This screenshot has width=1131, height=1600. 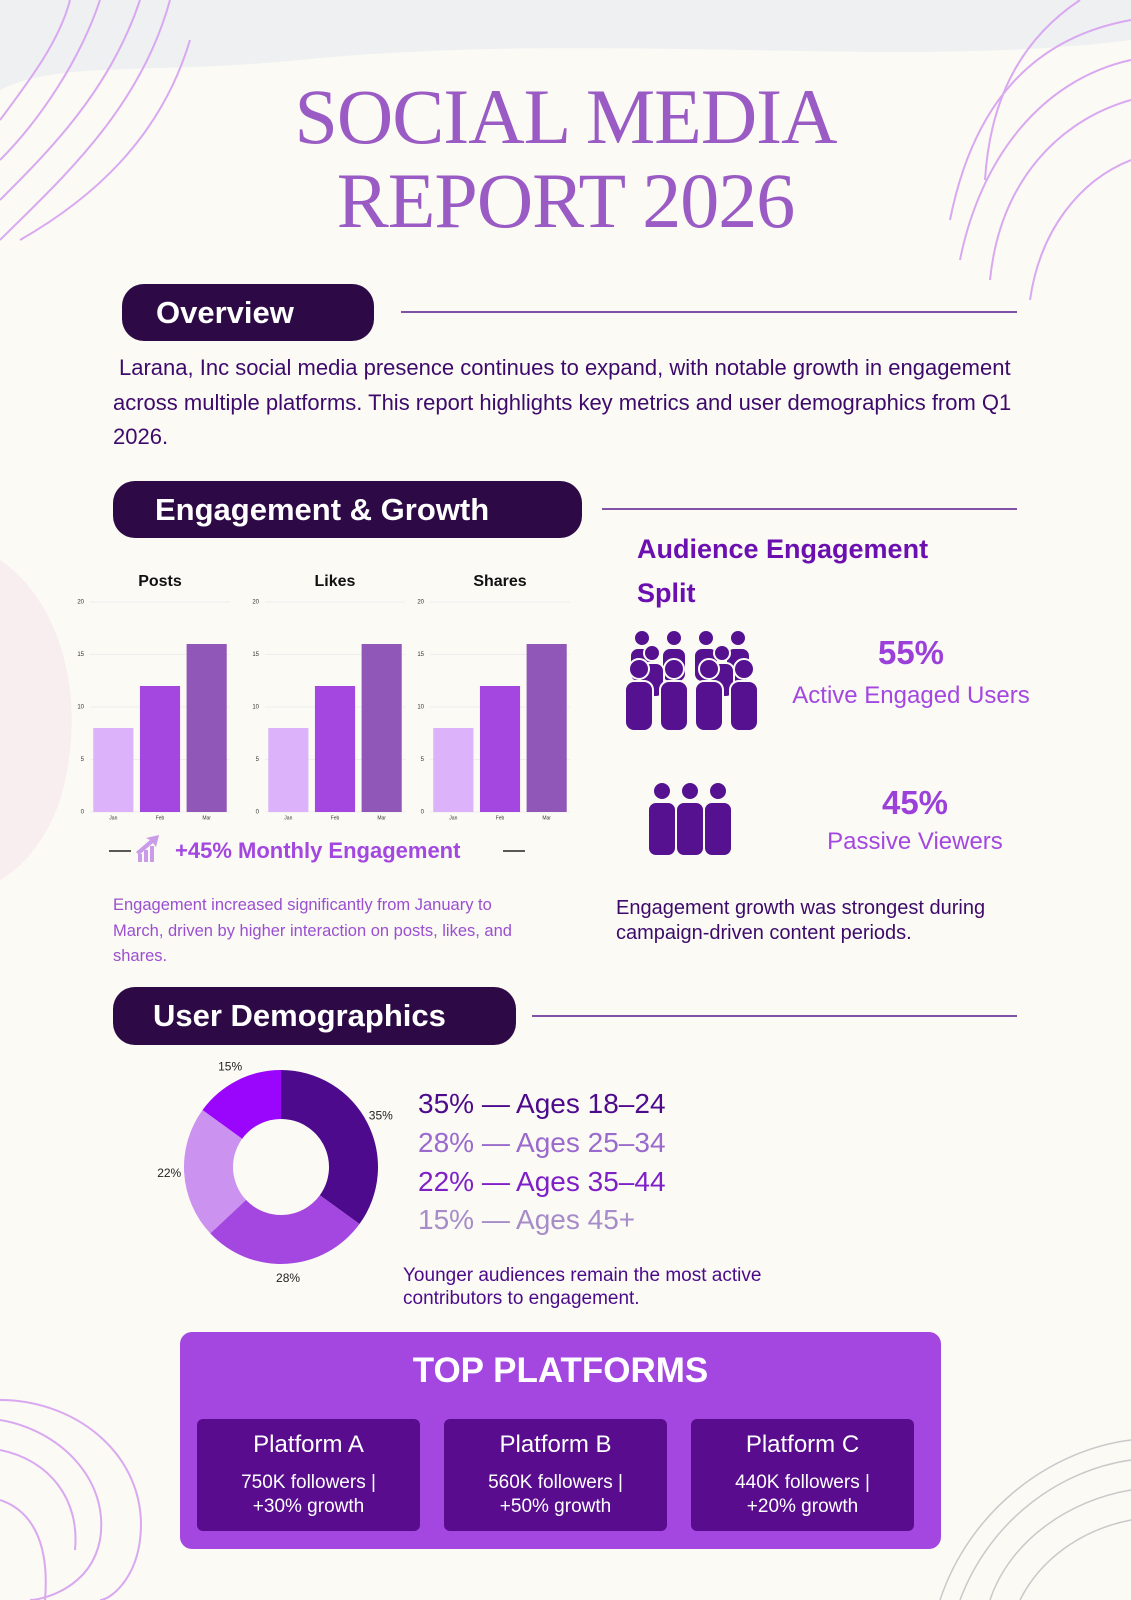 What do you see at coordinates (783, 571) in the screenshot?
I see `section-heading: Audience Engagement Split` at bounding box center [783, 571].